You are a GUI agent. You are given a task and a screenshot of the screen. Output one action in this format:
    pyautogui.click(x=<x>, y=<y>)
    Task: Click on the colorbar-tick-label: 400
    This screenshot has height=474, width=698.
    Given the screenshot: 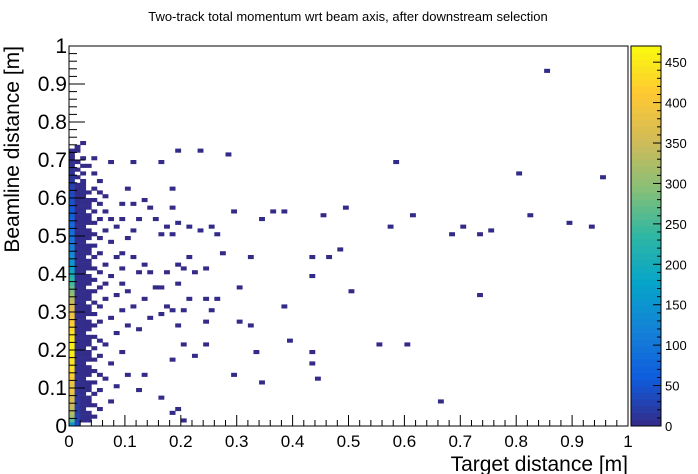 What is the action you would take?
    pyautogui.click(x=676, y=103)
    